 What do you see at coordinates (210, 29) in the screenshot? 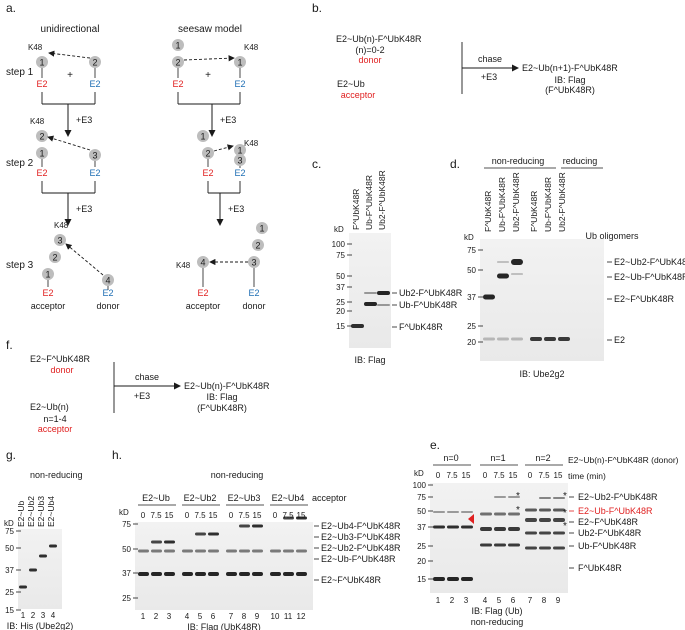
I see `column-title: seesaw model` at bounding box center [210, 29].